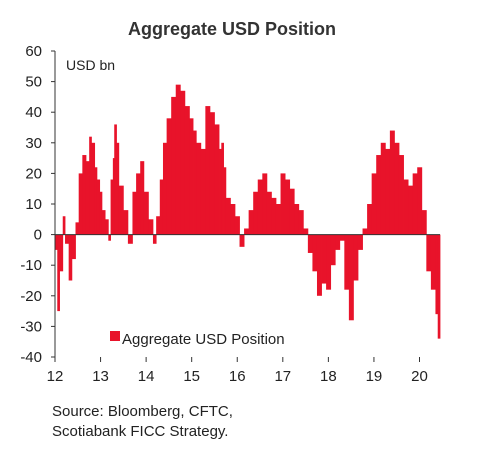 The image size is (488, 452). Describe the element at coordinates (33, 143) in the screenshot. I see `y-tick-label: 30` at that location.